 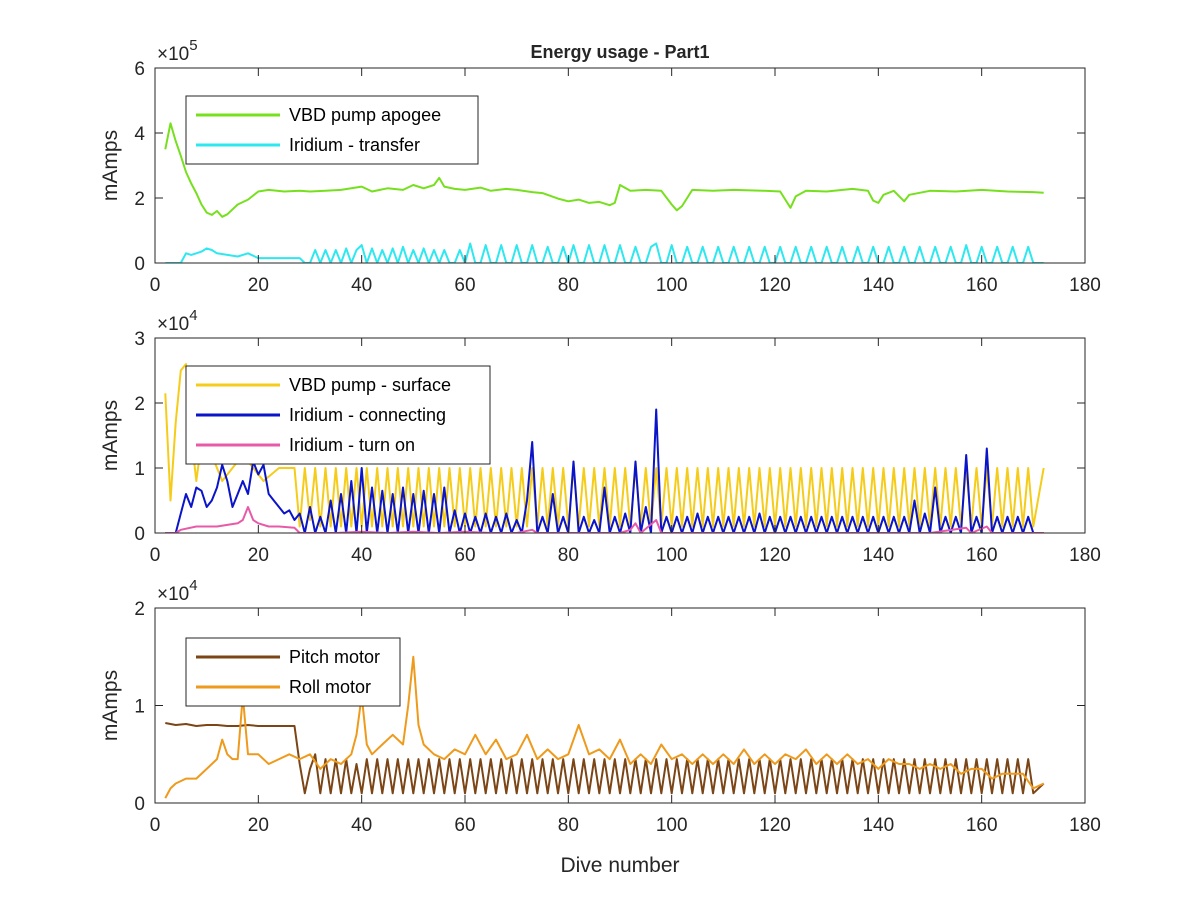 I want to click on legend-label: VBD pump - surface, so click(x=370, y=385).